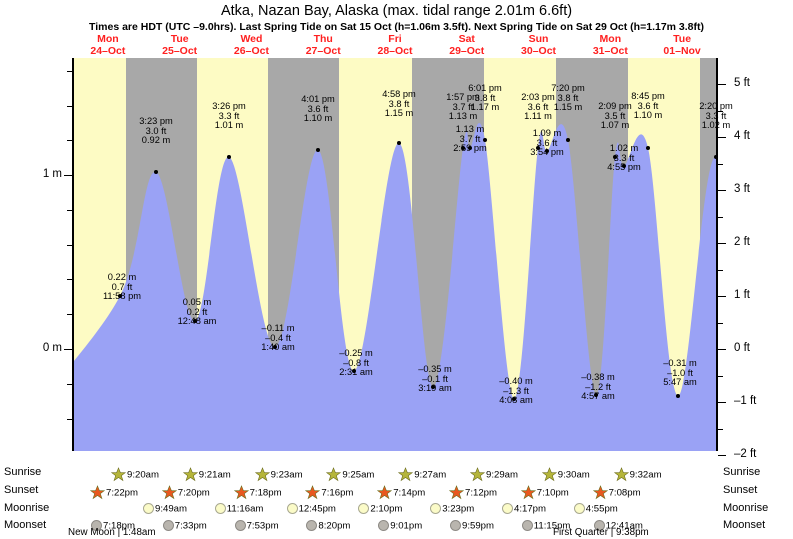 This screenshot has width=793, height=539. What do you see at coordinates (680, 382) in the screenshot?
I see `tide-label-line: 5:47 am` at bounding box center [680, 382].